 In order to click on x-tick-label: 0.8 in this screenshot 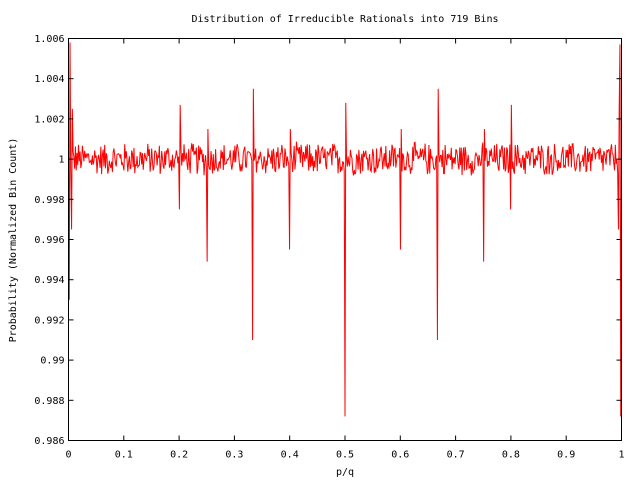, I will do `click(511, 455)`.